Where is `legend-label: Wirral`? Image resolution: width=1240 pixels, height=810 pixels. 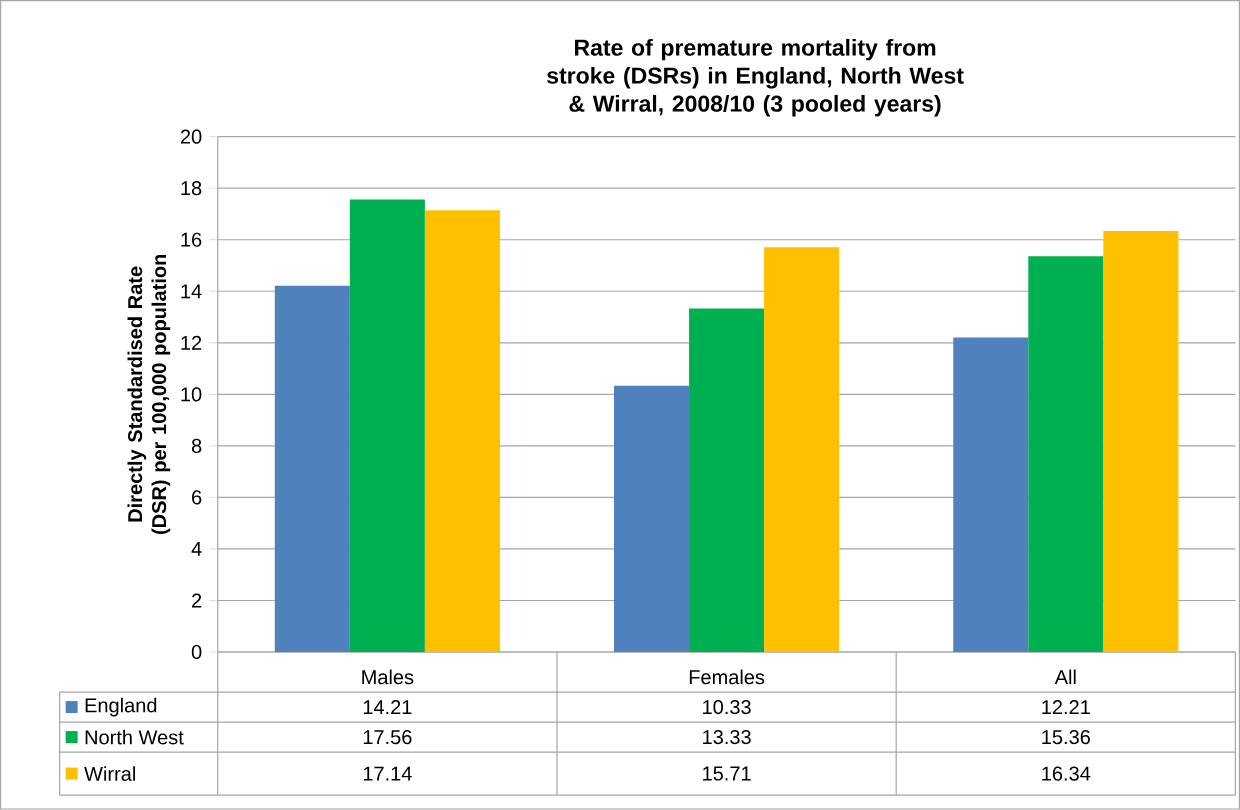 legend-label: Wirral is located at coordinates (109, 774).